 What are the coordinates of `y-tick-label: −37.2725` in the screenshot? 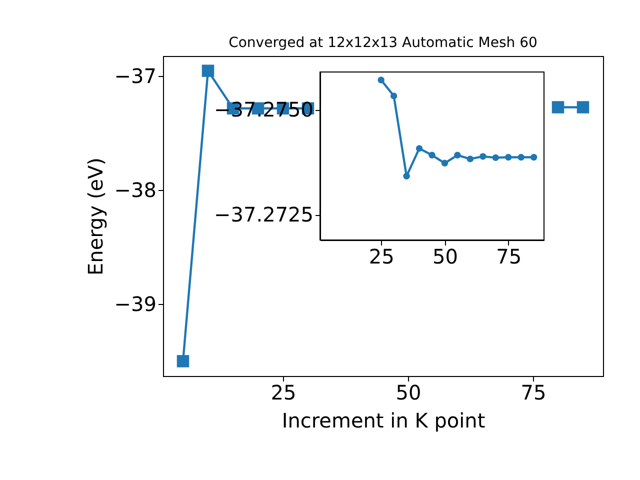 It's located at (264, 214).